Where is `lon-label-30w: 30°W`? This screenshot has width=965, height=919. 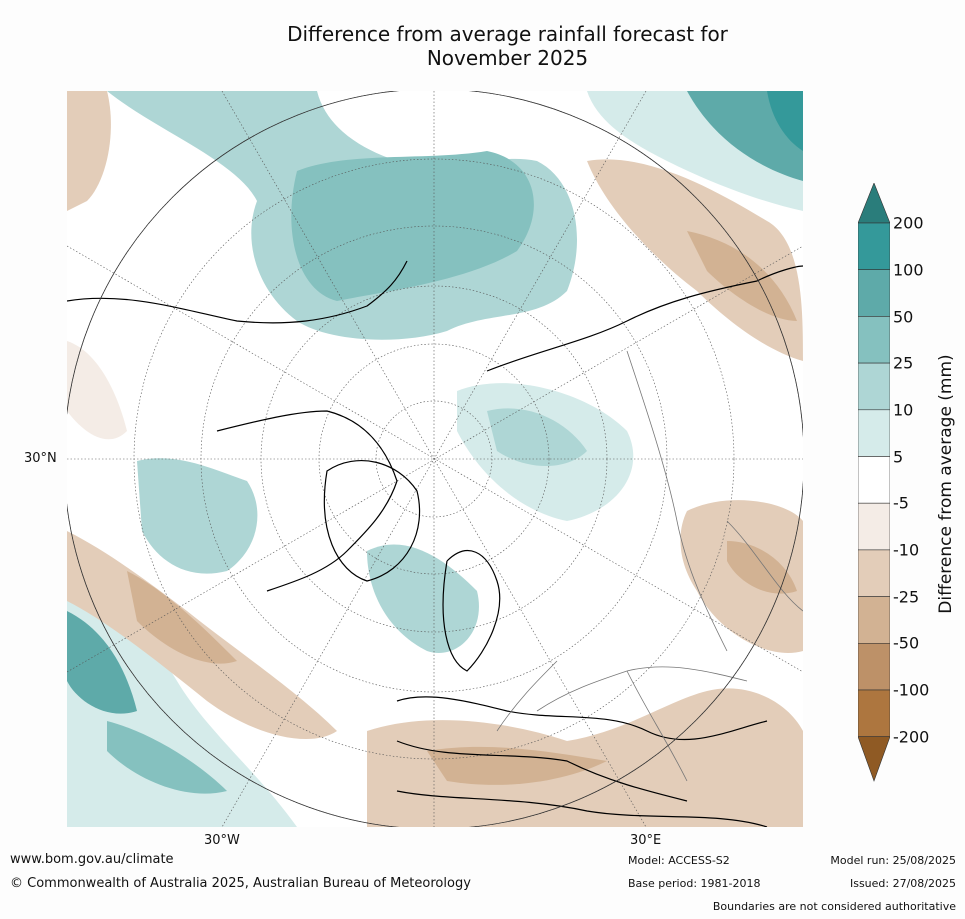
lon-label-30w: 30°W is located at coordinates (222, 840).